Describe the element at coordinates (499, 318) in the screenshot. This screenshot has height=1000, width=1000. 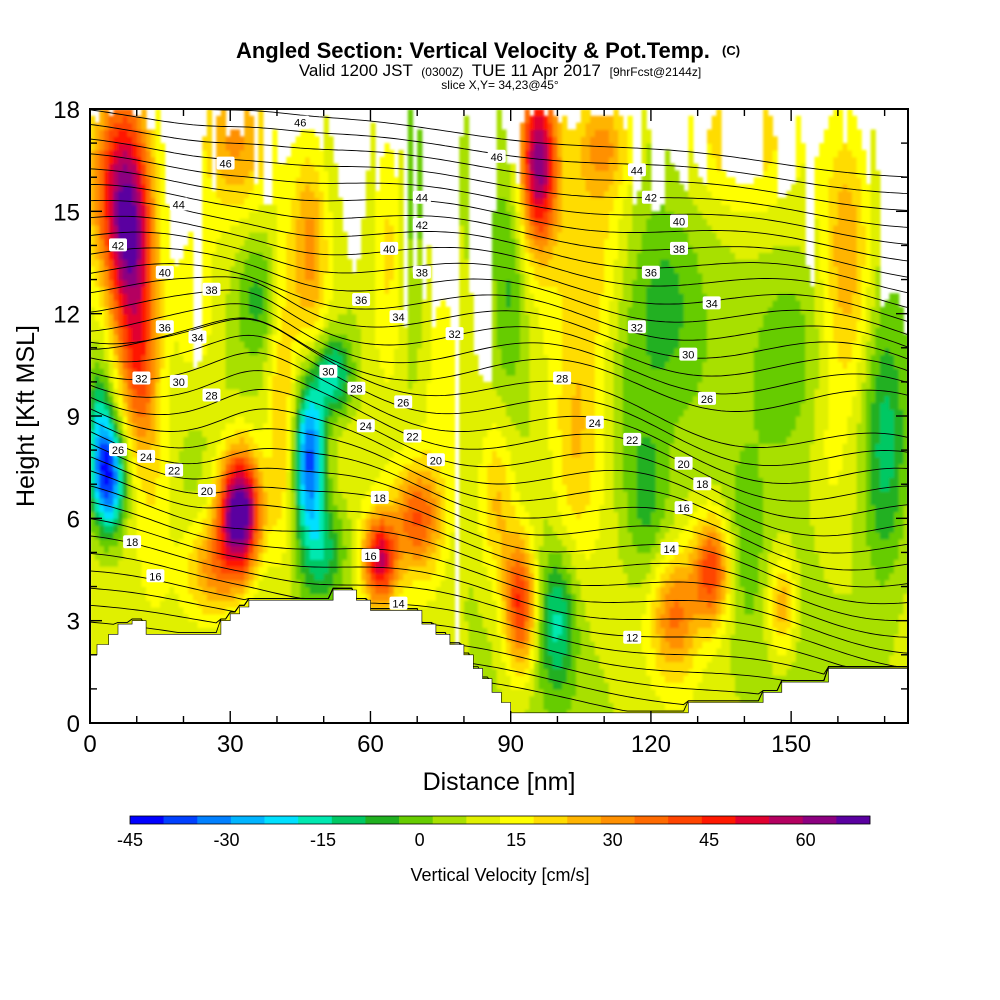
I see `theta-contour-line` at that location.